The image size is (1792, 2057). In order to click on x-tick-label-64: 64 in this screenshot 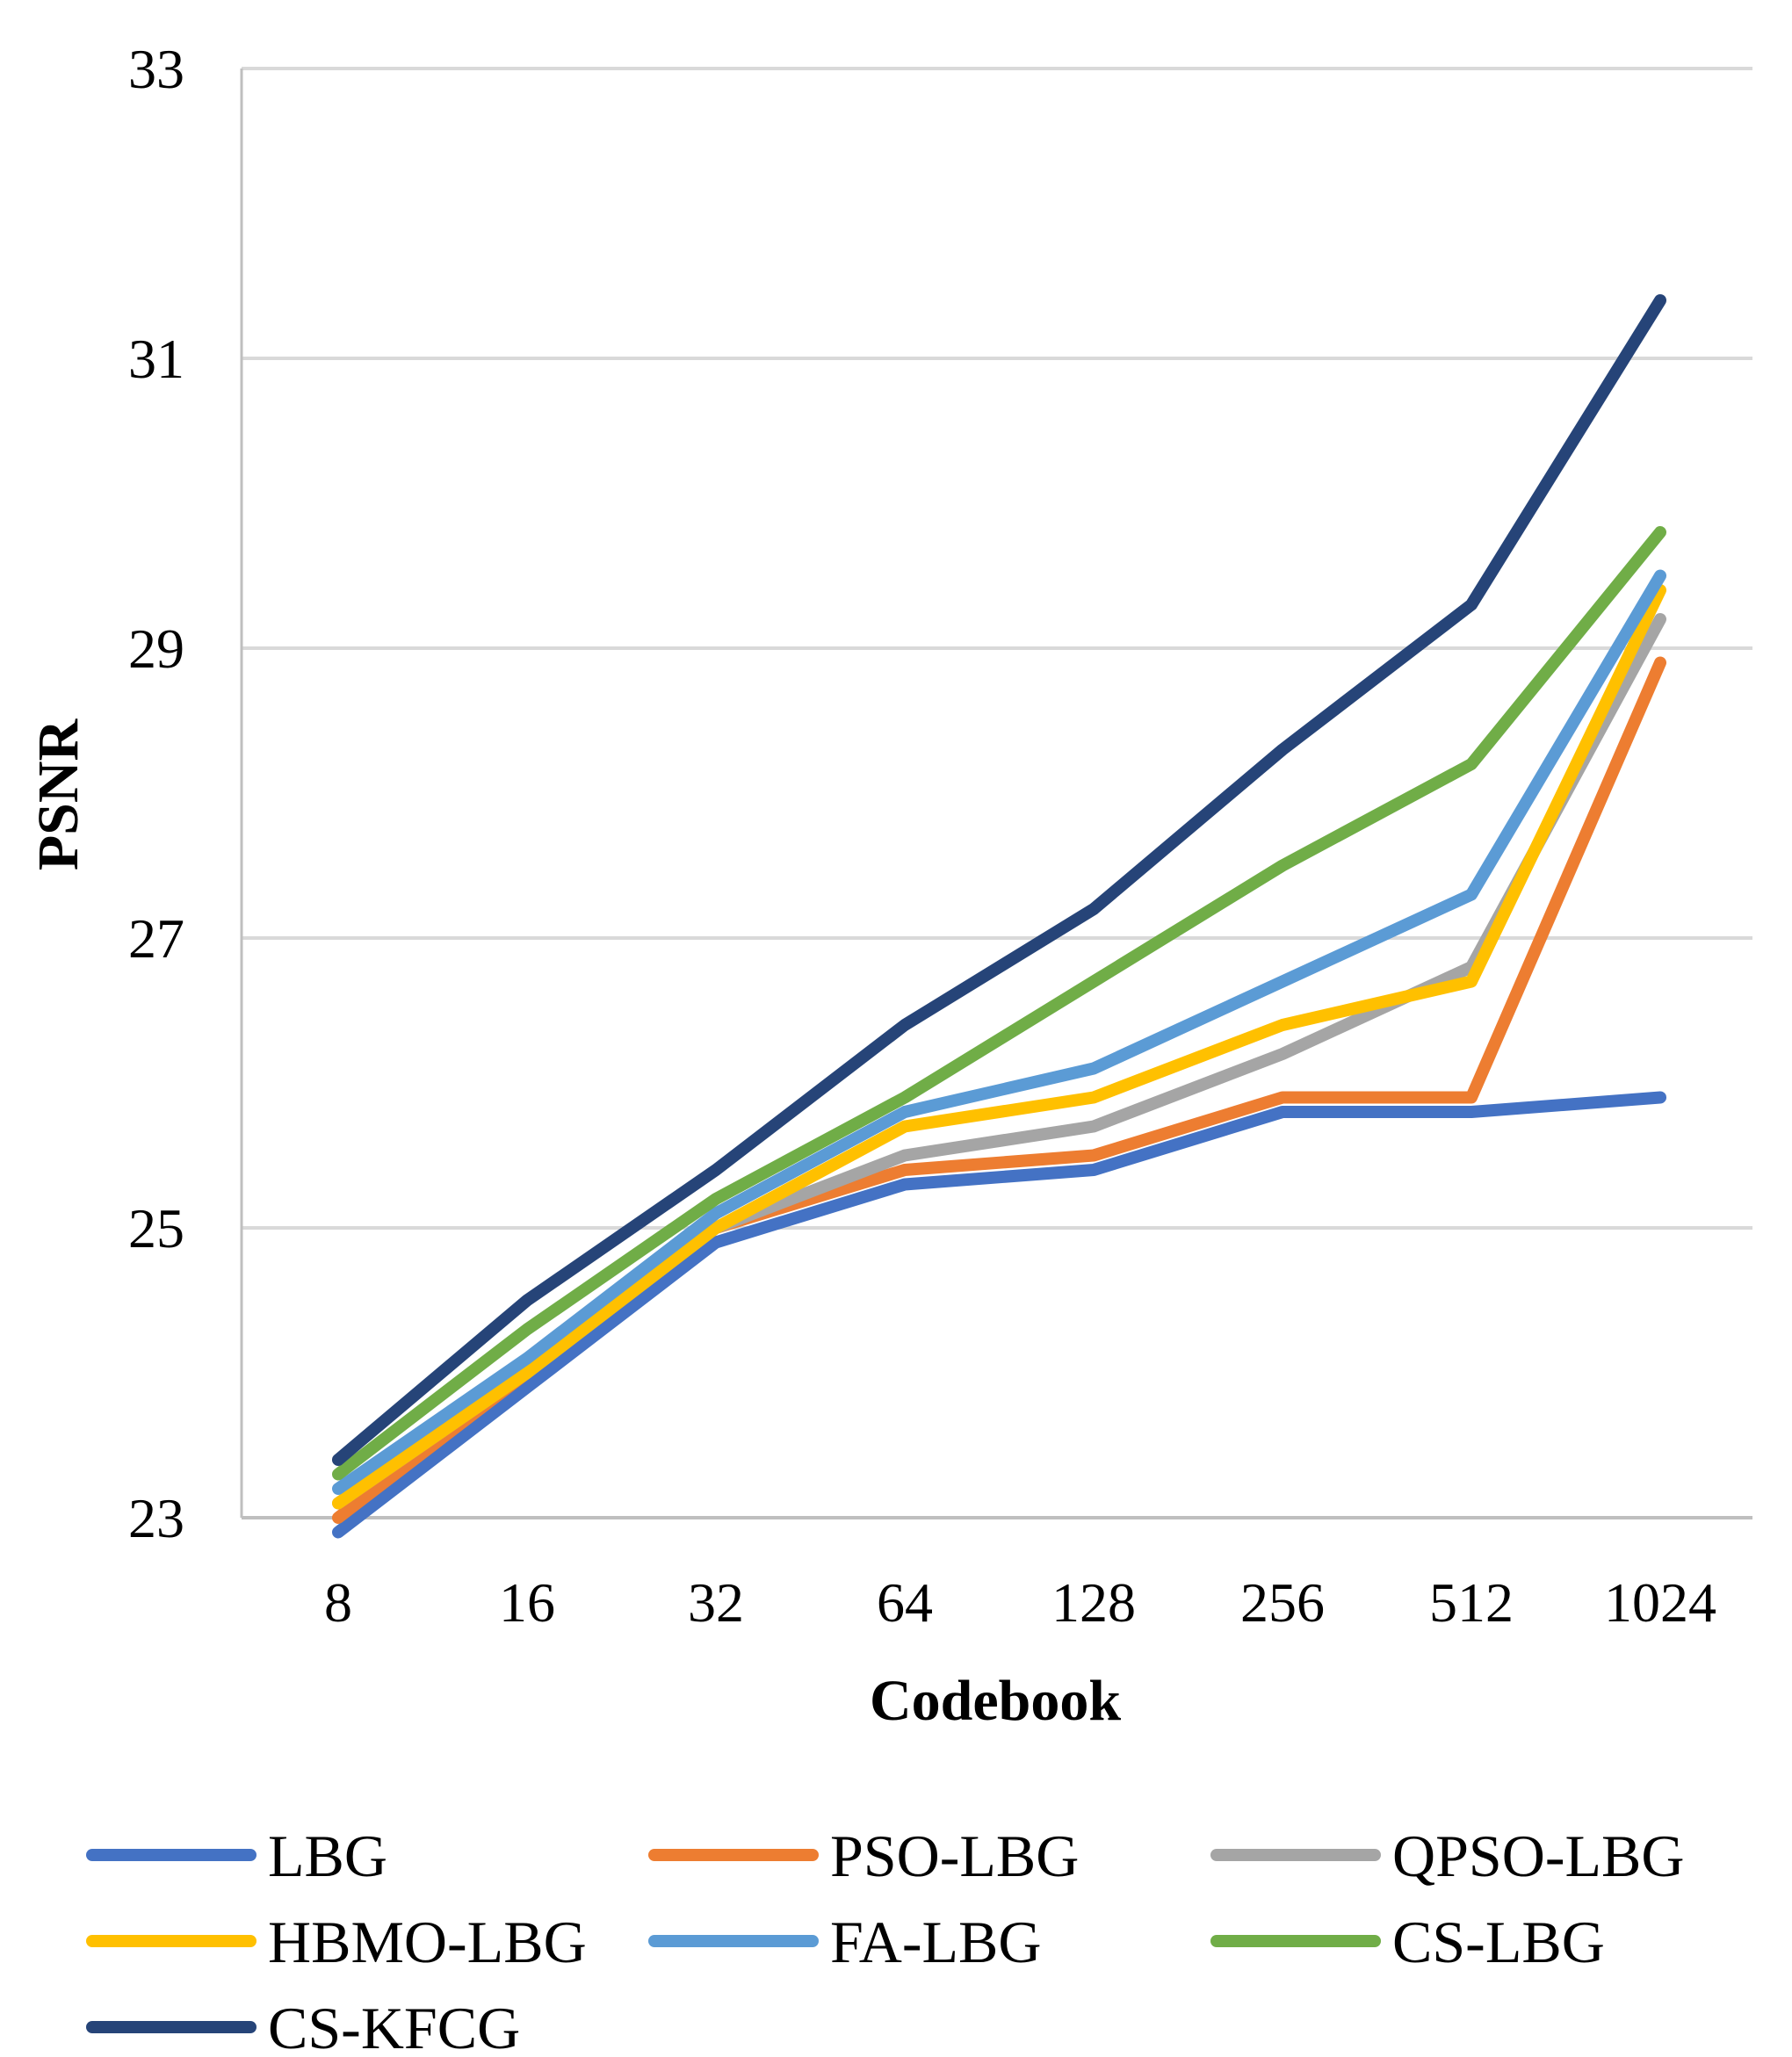, I will do `click(905, 1602)`.